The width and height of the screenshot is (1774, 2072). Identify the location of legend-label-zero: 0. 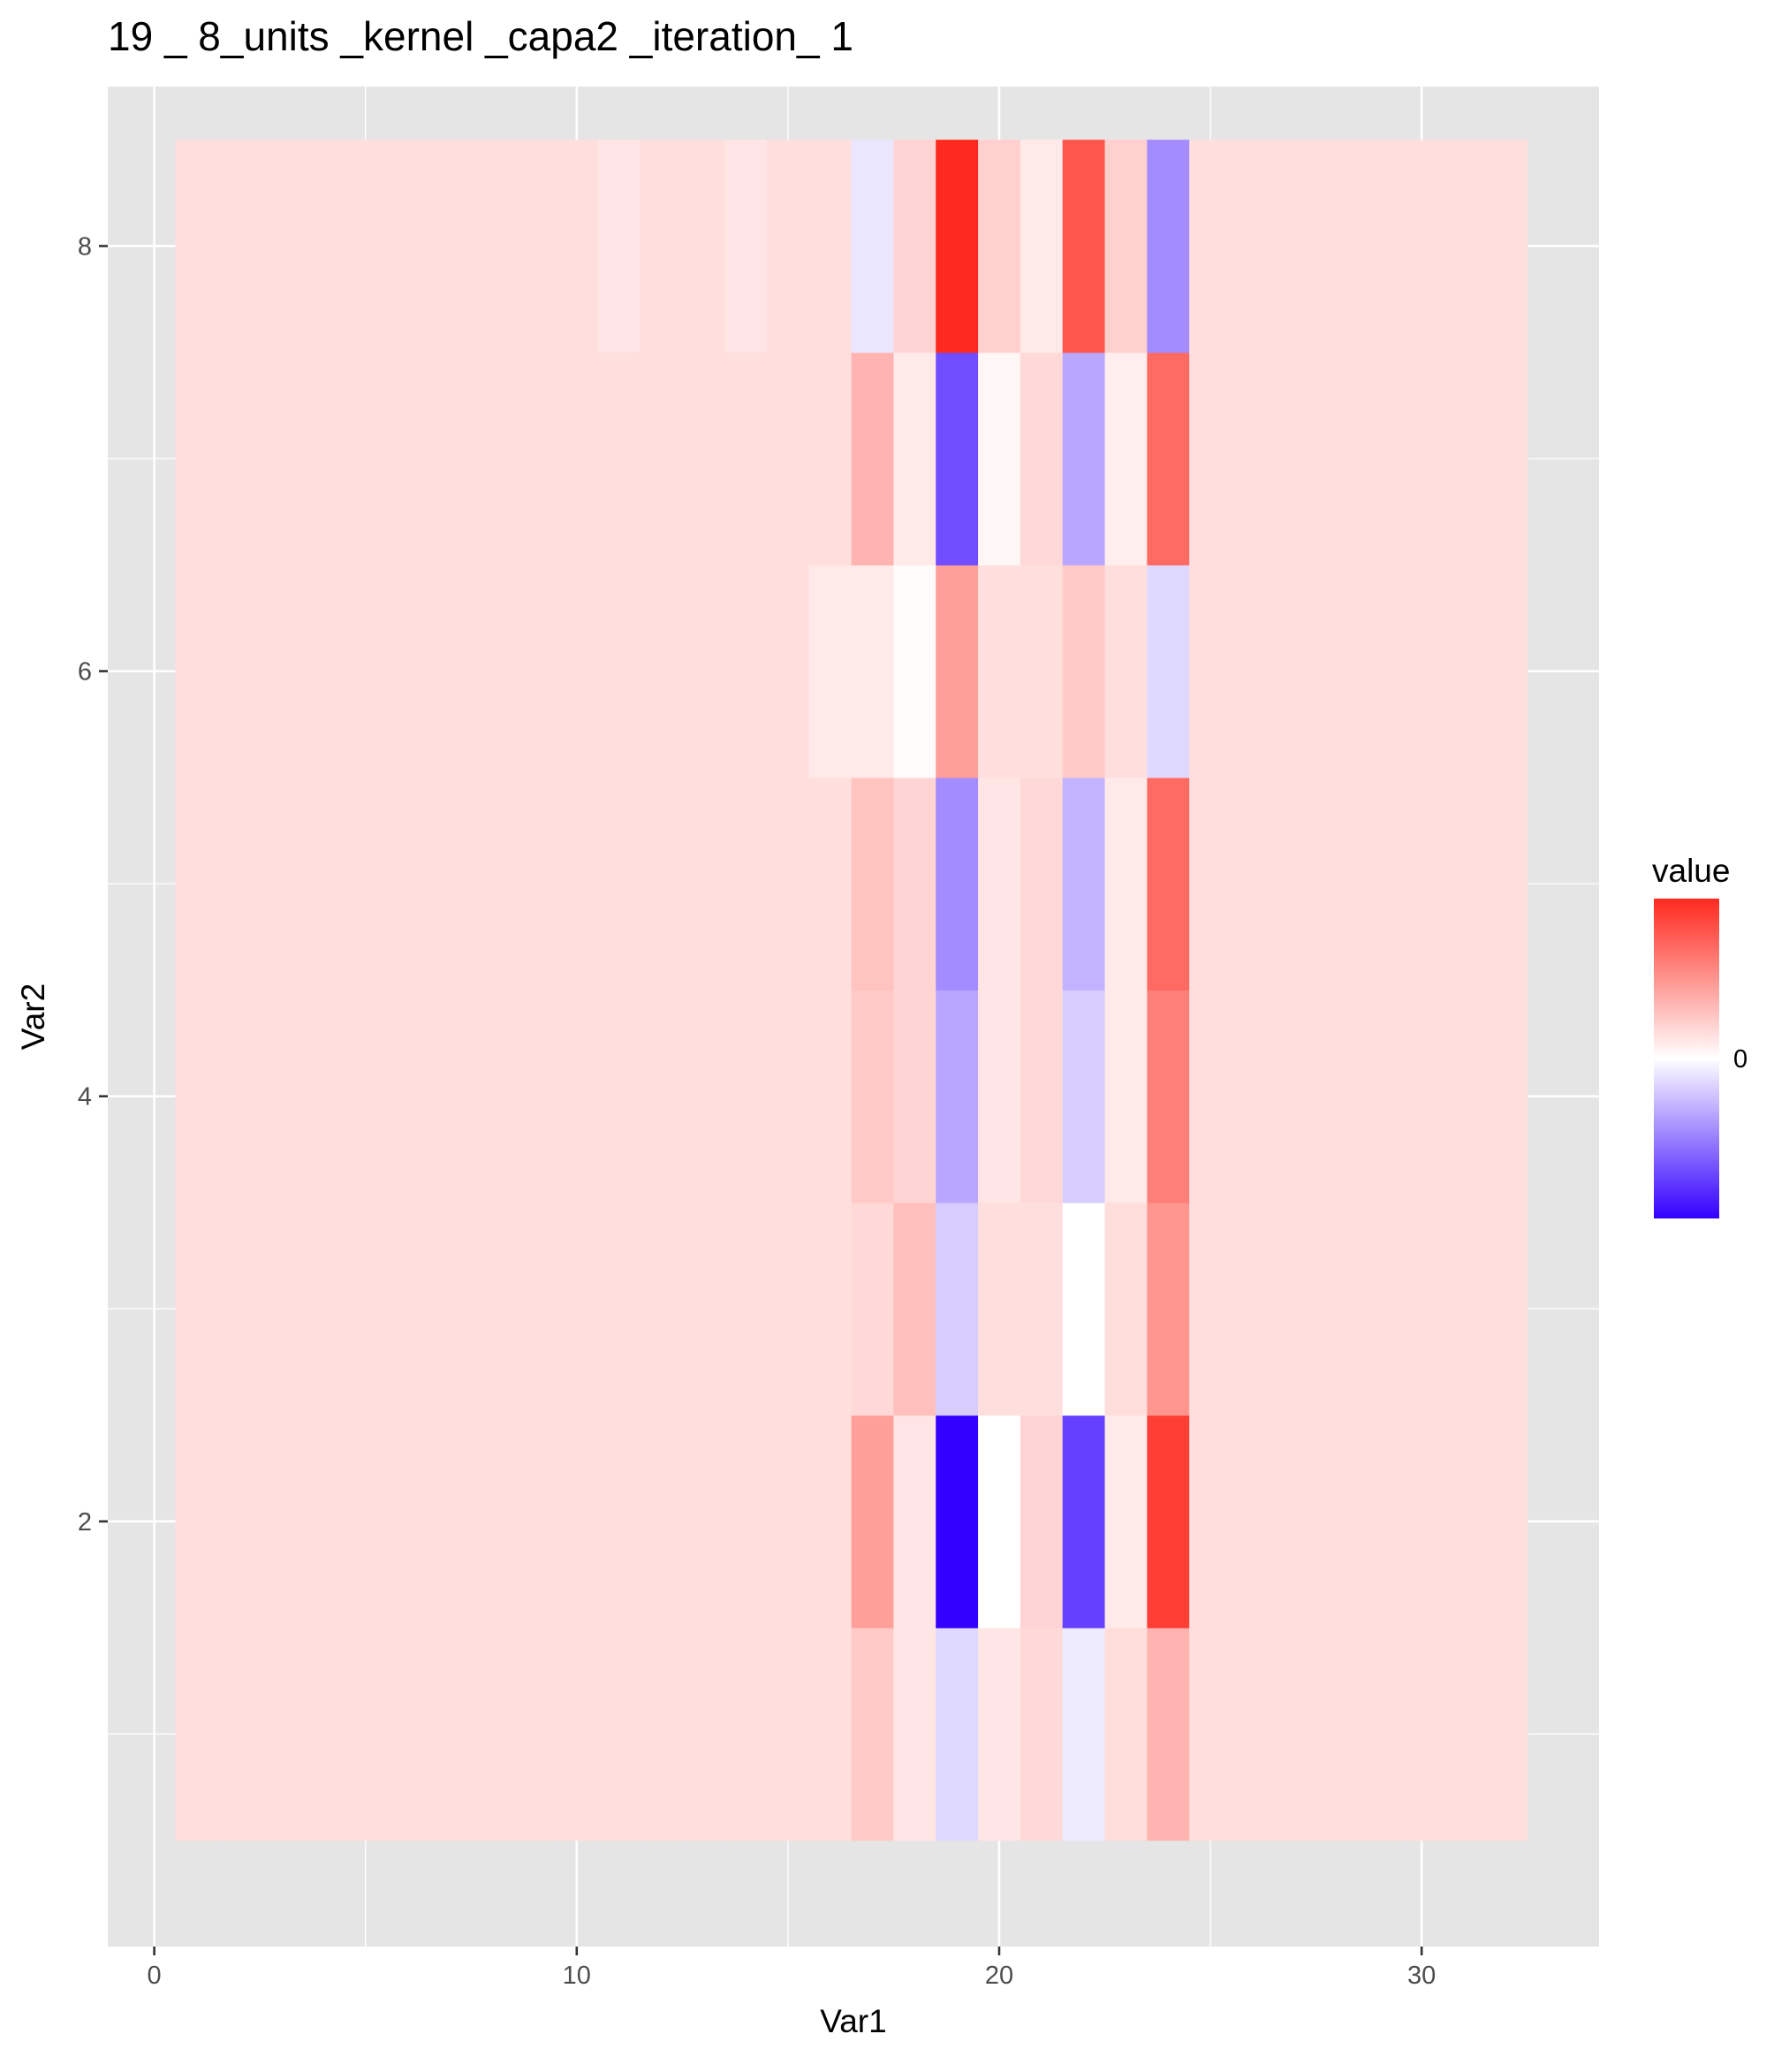
(1740, 1059).